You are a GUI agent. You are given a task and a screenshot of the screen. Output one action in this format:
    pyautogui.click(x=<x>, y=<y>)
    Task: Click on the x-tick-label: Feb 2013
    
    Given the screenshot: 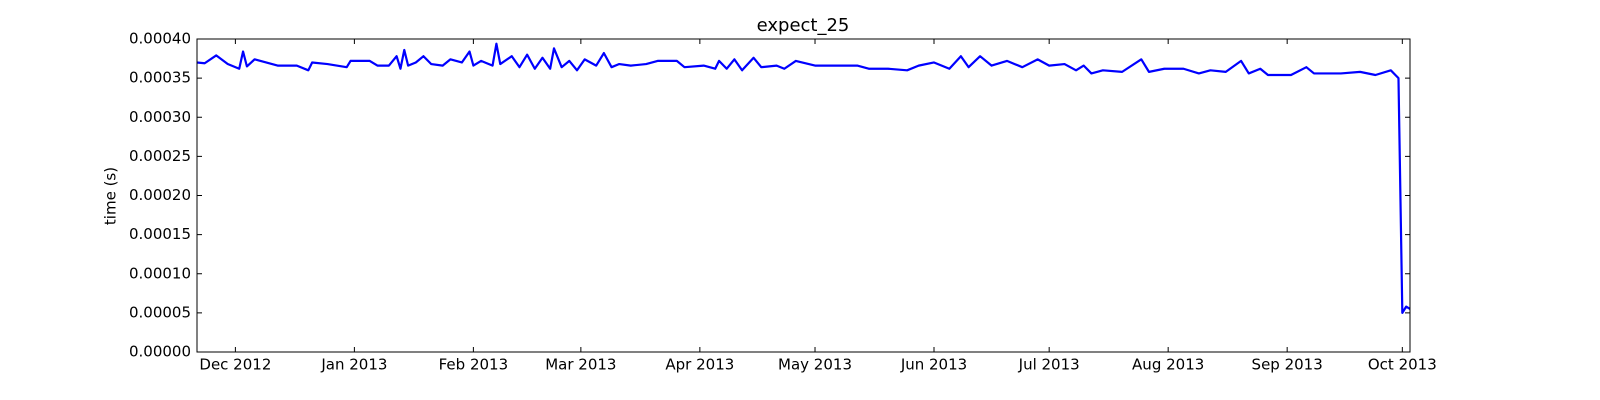 What is the action you would take?
    pyautogui.click(x=474, y=365)
    